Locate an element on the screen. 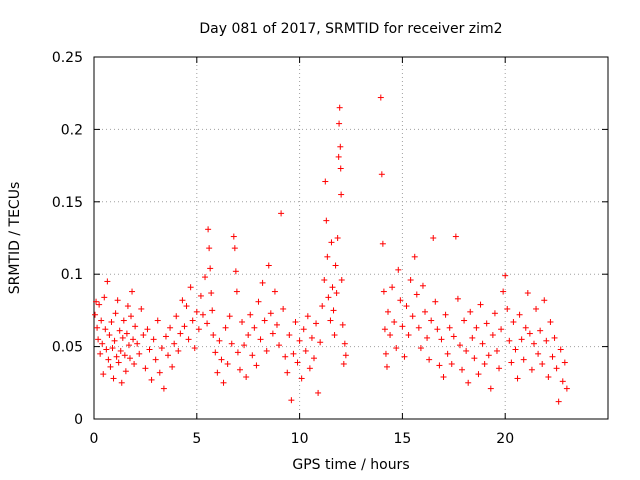  x-tick-label: 10 is located at coordinates (300, 439).